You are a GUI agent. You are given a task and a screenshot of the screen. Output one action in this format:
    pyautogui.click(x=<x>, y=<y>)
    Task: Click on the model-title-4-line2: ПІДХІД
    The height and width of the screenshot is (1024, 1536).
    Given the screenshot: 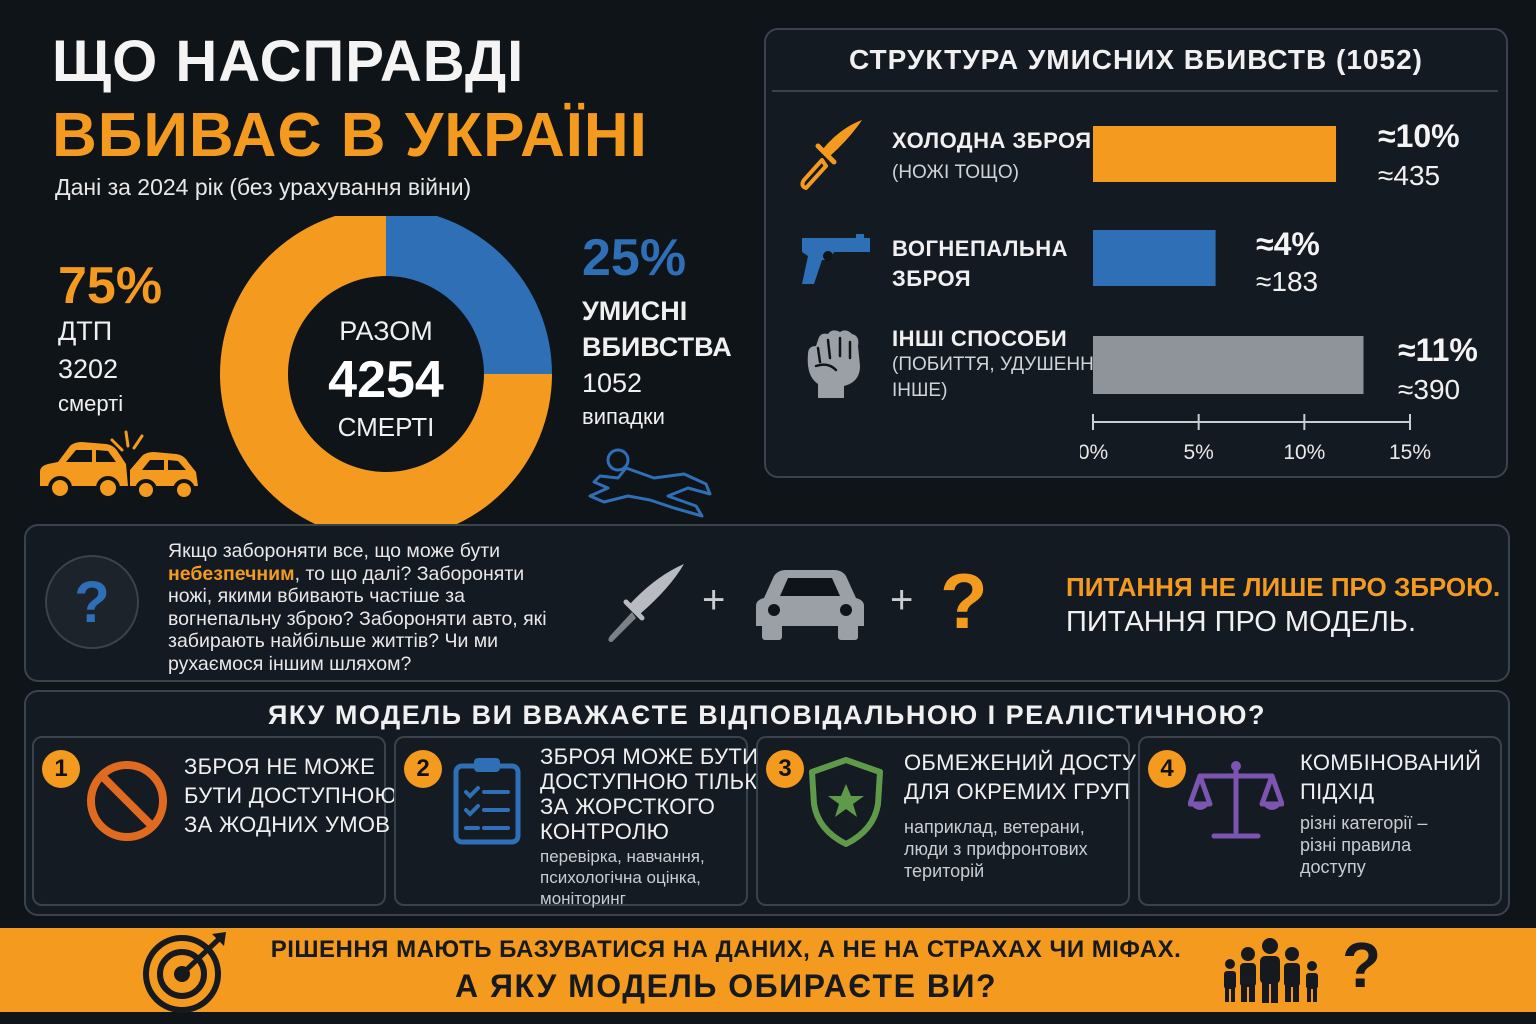 What is the action you would take?
    pyautogui.click(x=1337, y=791)
    